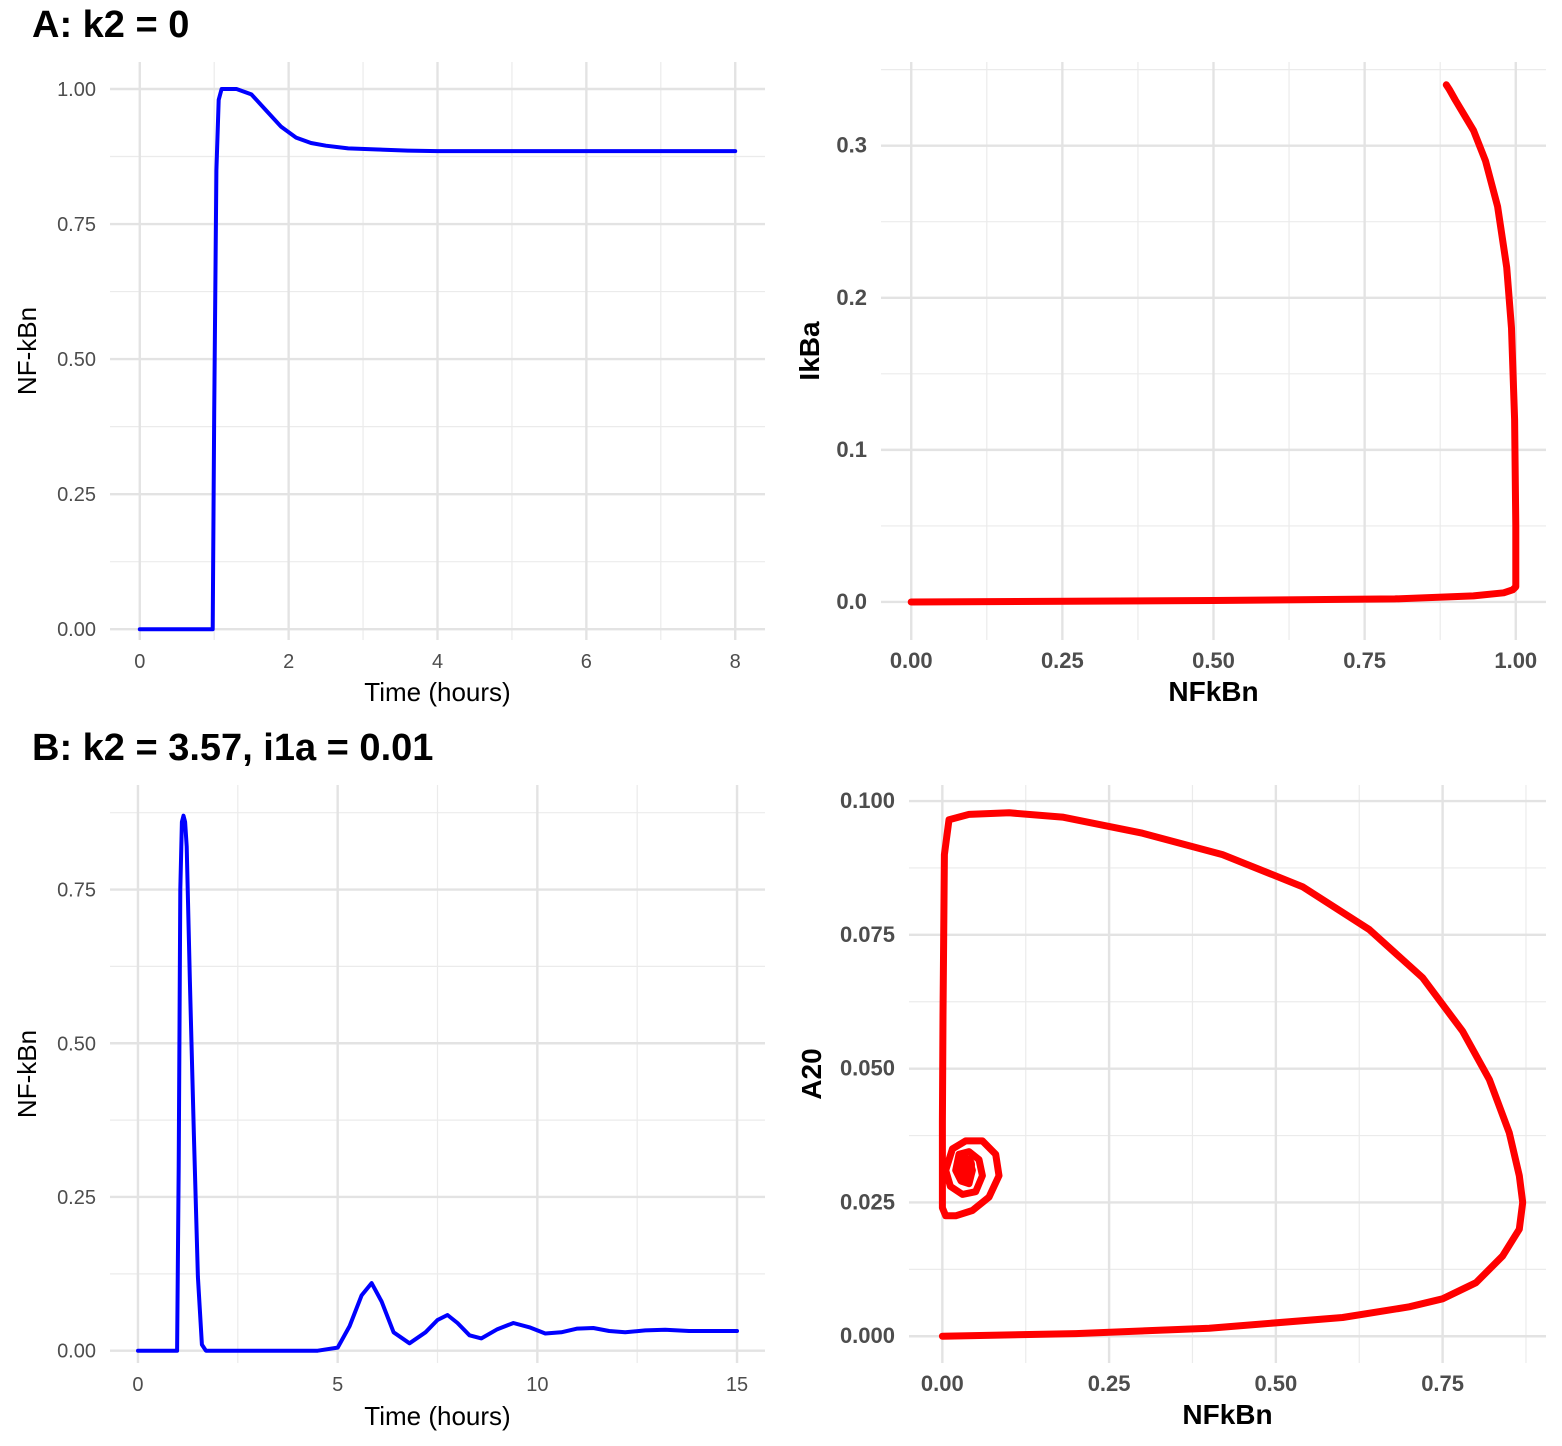  I want to click on x-tick-label: 8, so click(735, 662).